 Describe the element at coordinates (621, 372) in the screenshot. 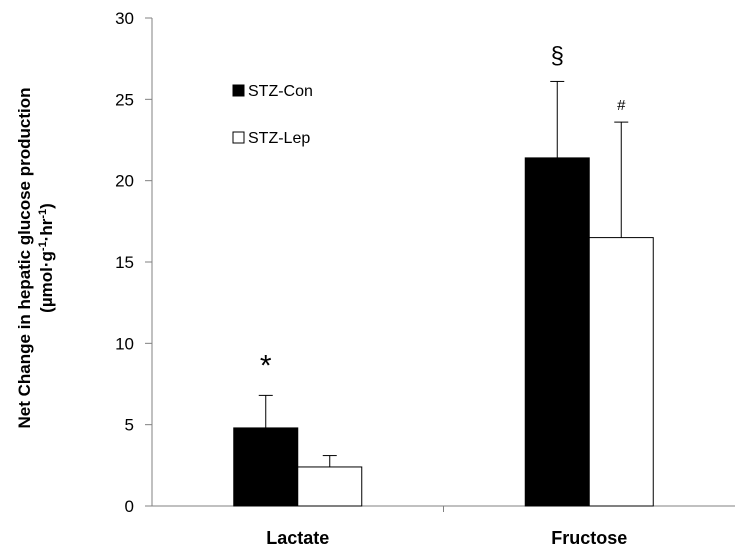

I see `bar-stz-lep-fructose` at that location.